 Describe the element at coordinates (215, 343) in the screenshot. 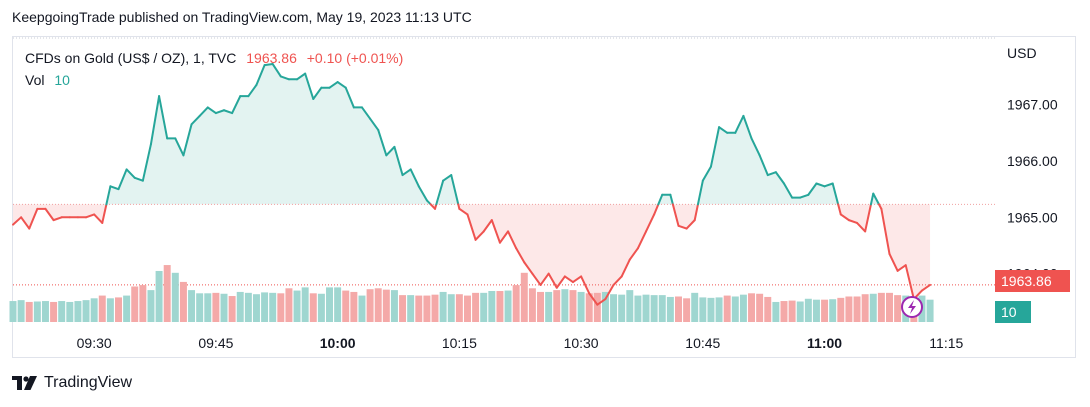

I see `x-tick-label: 09:45` at that location.